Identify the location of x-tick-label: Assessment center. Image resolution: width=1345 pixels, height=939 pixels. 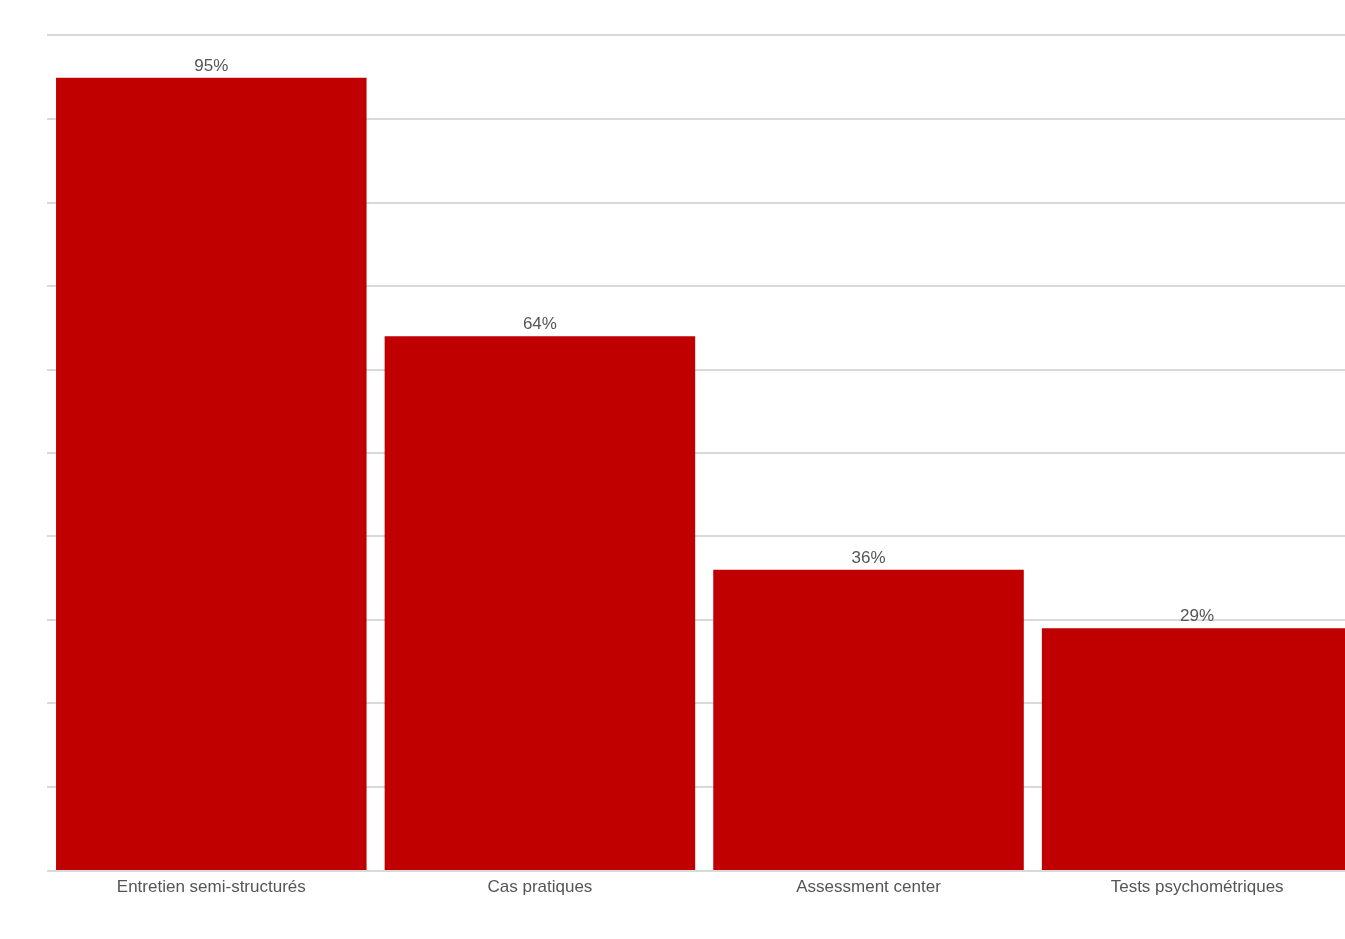
(869, 887).